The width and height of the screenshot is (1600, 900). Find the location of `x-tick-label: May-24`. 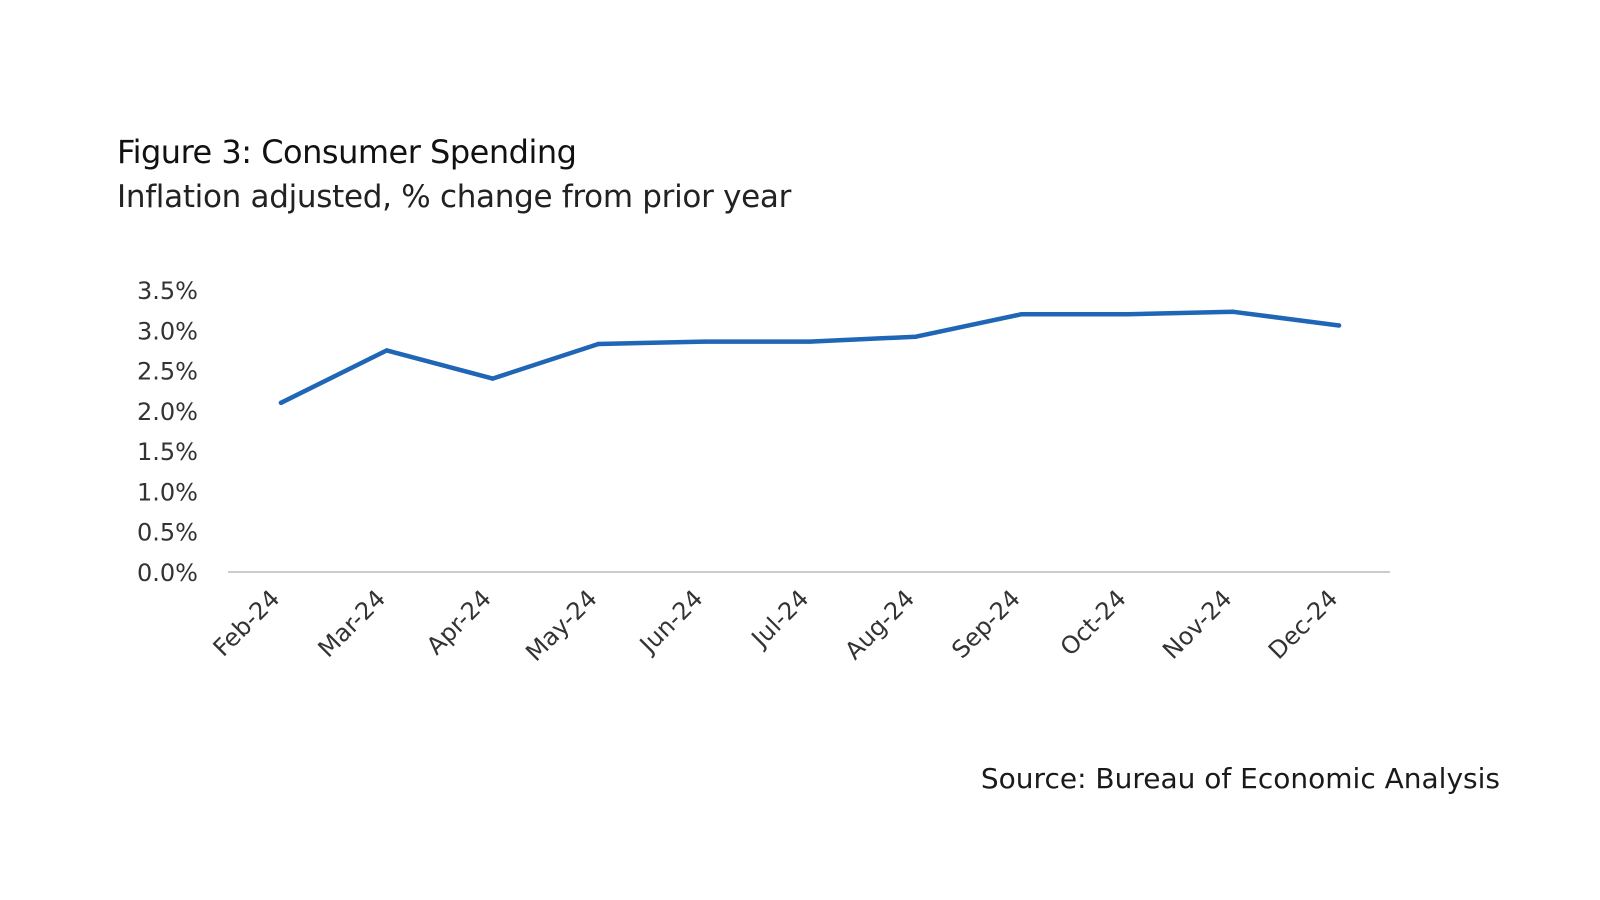

x-tick-label: May-24 is located at coordinates (561, 625).